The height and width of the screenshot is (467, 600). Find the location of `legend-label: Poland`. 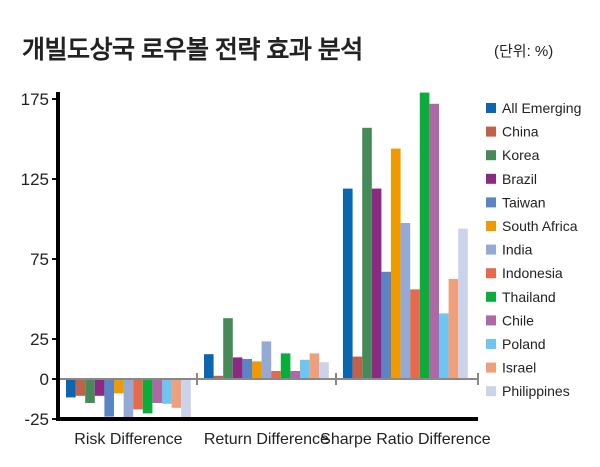

legend-label: Poland is located at coordinates (524, 344).